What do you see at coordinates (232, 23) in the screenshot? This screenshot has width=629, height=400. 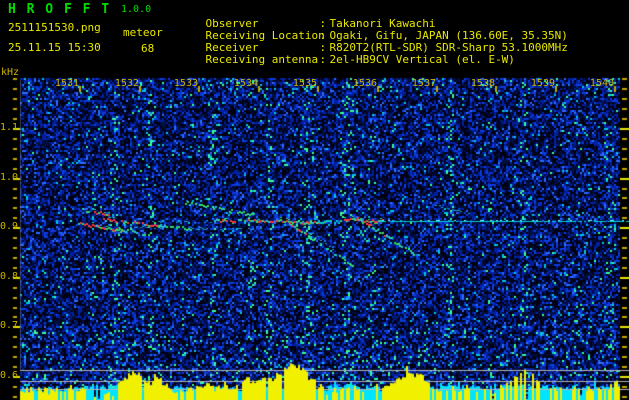 I see `field-label: Observer` at bounding box center [232, 23].